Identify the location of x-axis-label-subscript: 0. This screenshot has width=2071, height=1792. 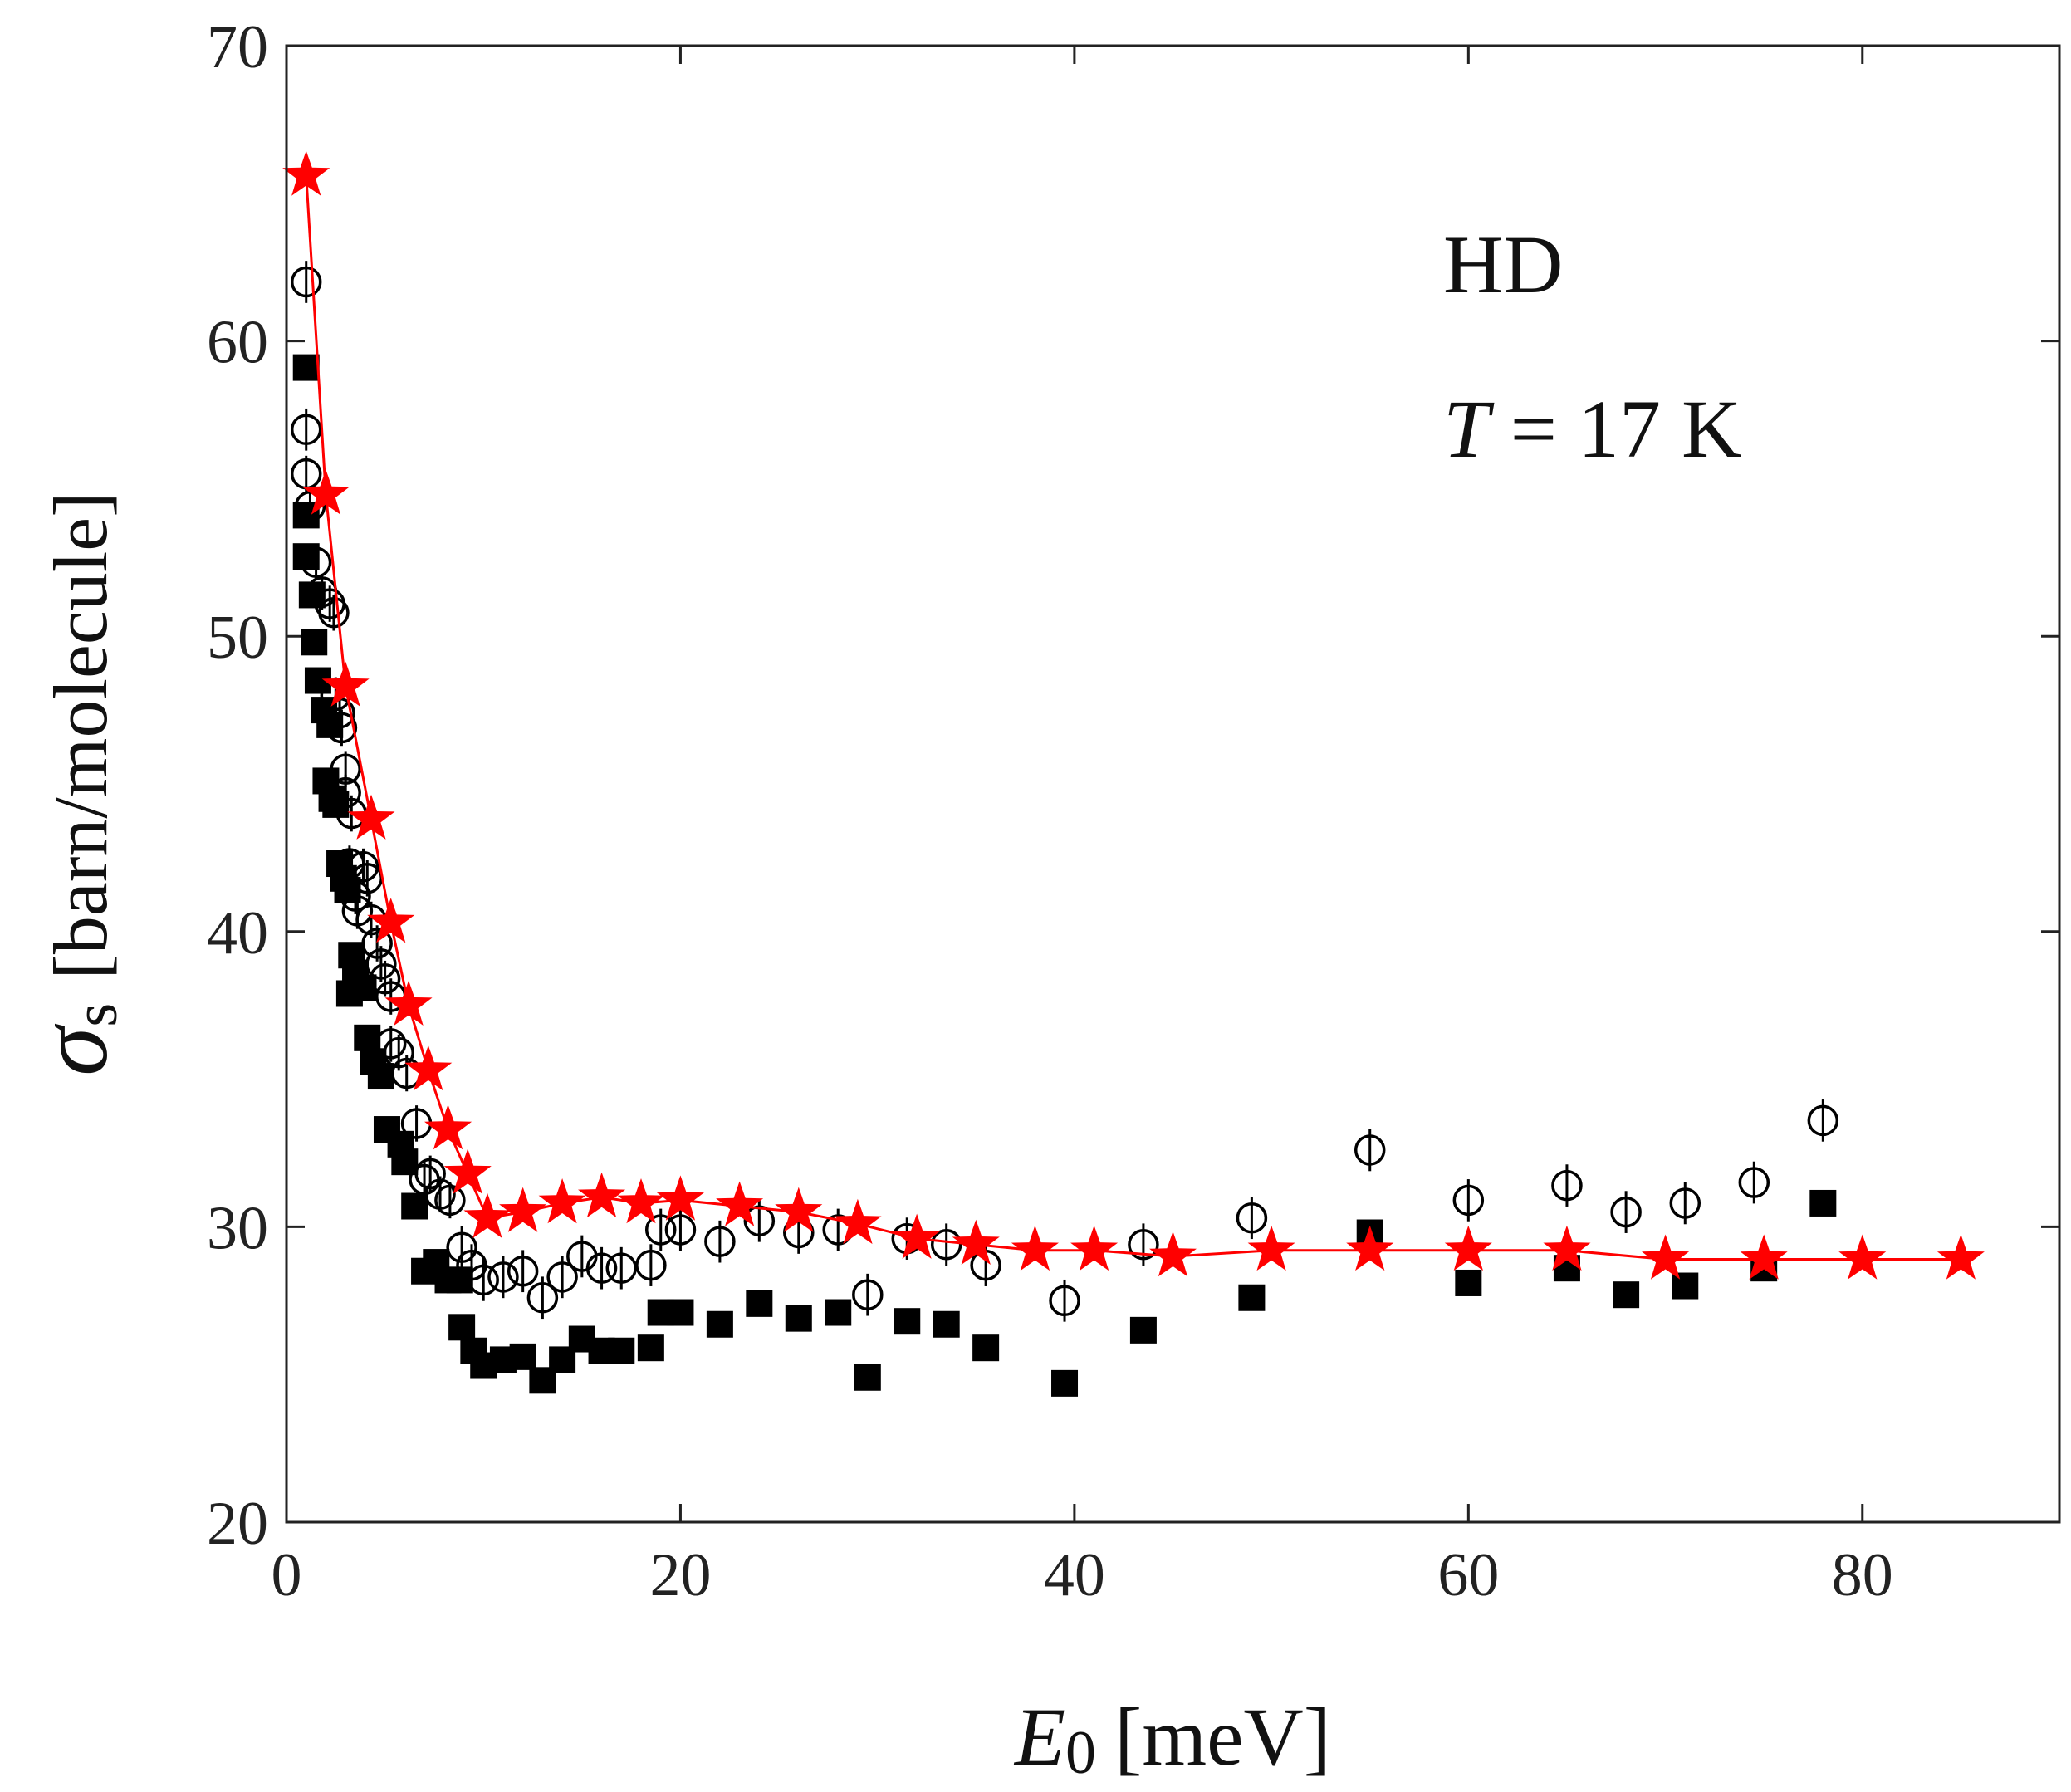
(1081, 1753).